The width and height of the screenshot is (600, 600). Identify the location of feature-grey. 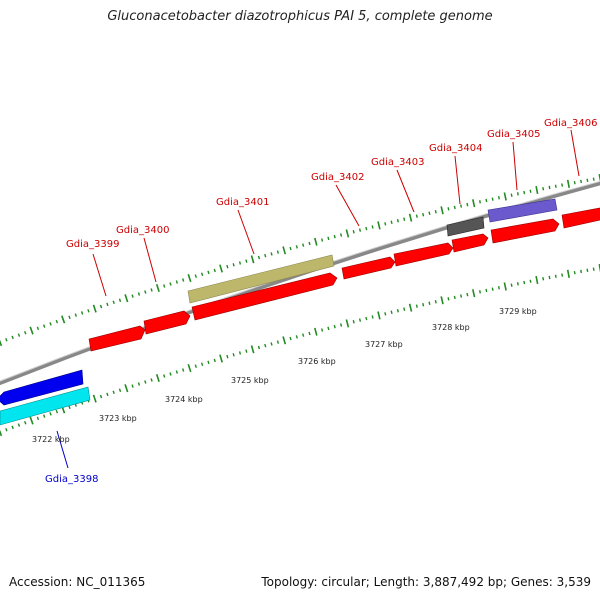
(465, 226).